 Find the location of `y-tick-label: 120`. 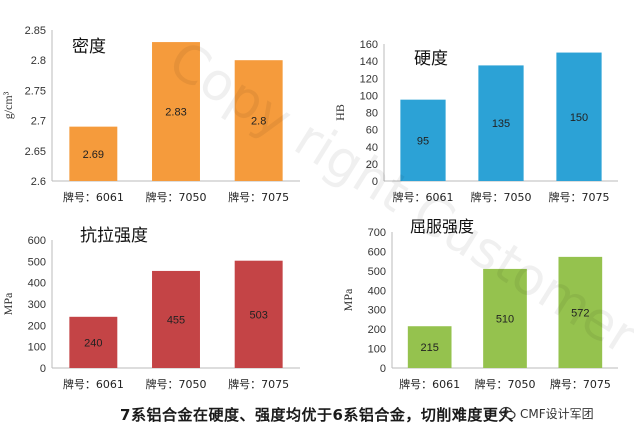

y-tick-label: 120 is located at coordinates (369, 79).